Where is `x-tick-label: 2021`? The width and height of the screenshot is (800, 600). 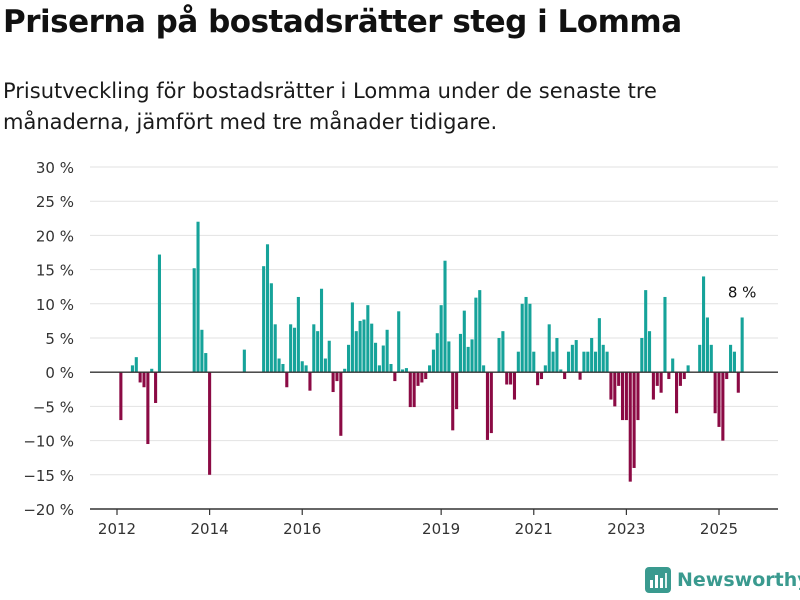
x-tick-label: 2021 is located at coordinates (534, 529).